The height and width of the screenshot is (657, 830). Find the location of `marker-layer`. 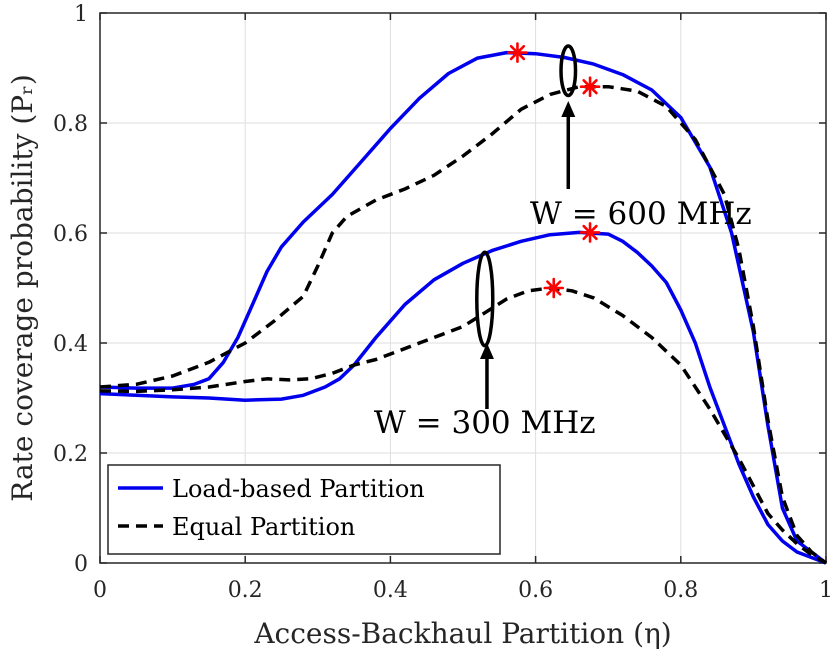

marker-layer is located at coordinates (554, 170).